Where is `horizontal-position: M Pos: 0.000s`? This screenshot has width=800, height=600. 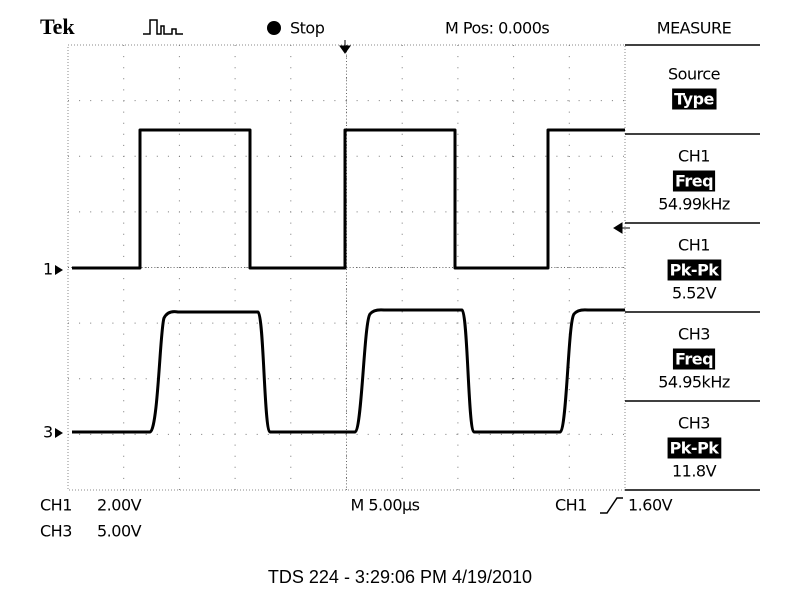 horizontal-position: M Pos: 0.000s is located at coordinates (497, 28).